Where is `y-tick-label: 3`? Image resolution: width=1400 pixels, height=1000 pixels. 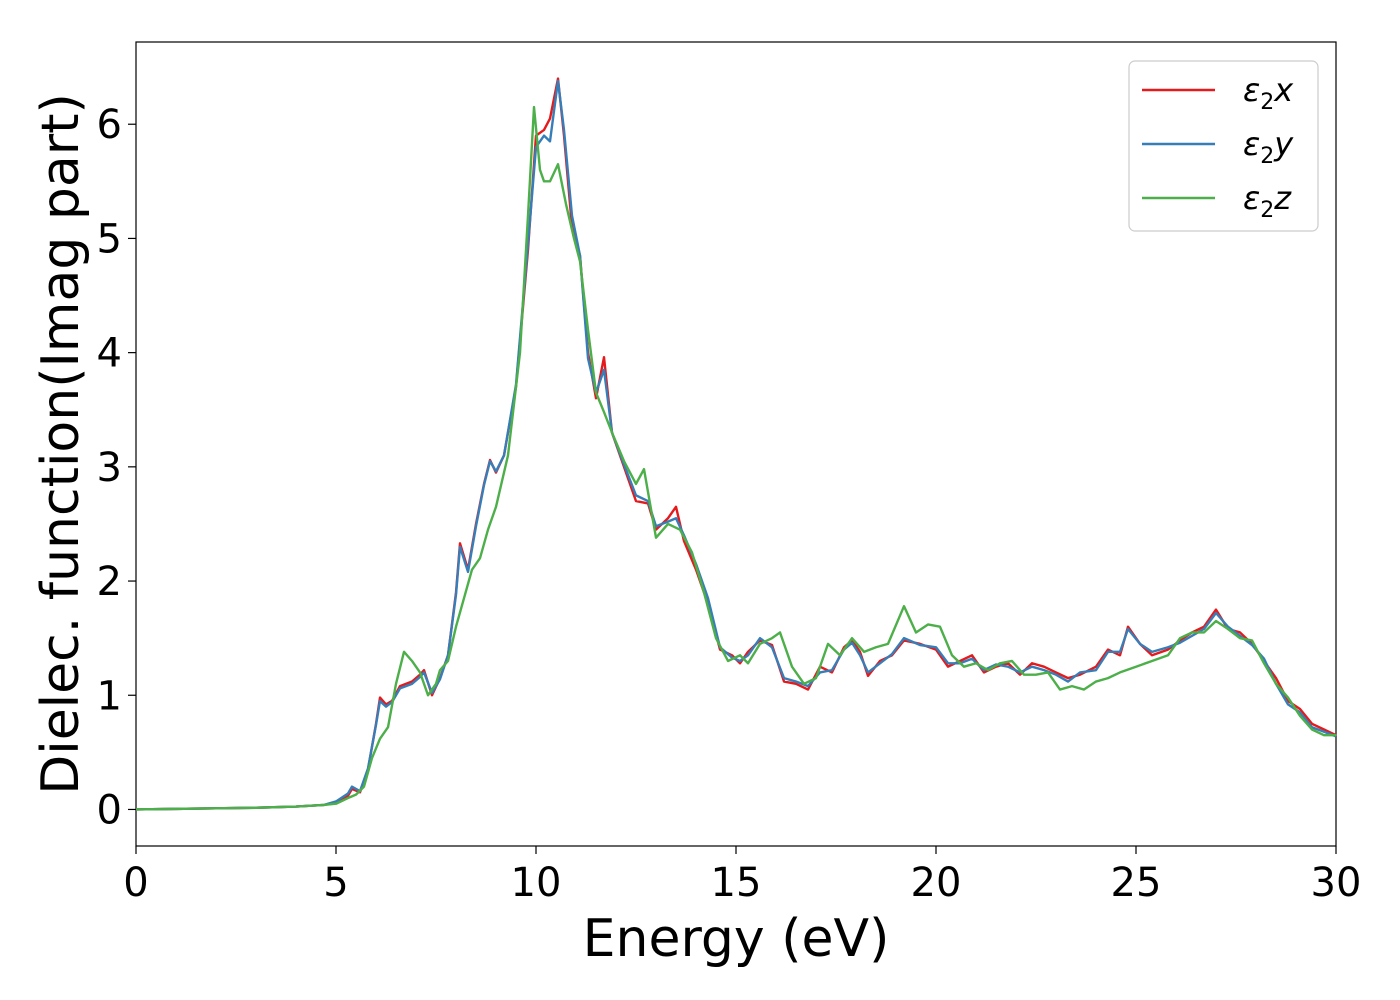 y-tick-label: 3 is located at coordinates (109, 468).